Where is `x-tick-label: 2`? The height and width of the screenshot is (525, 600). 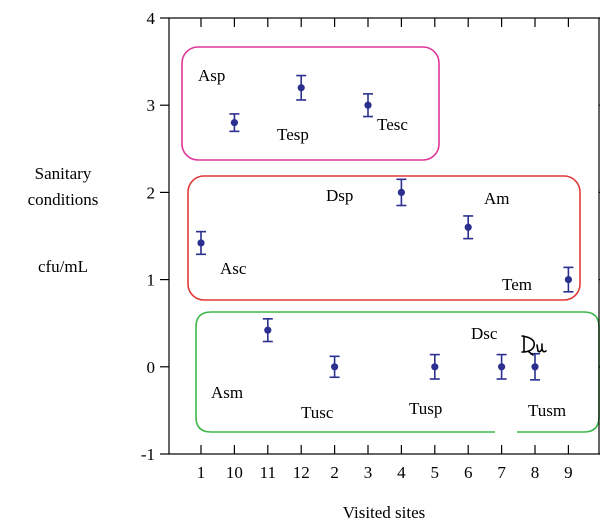
x-tick-label: 2 is located at coordinates (334, 472).